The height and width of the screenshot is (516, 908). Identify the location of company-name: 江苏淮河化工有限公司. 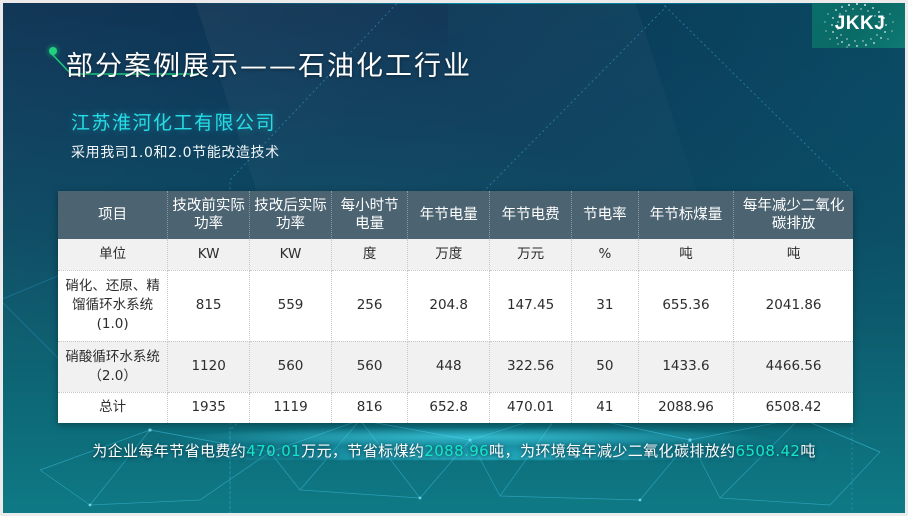
(174, 123).